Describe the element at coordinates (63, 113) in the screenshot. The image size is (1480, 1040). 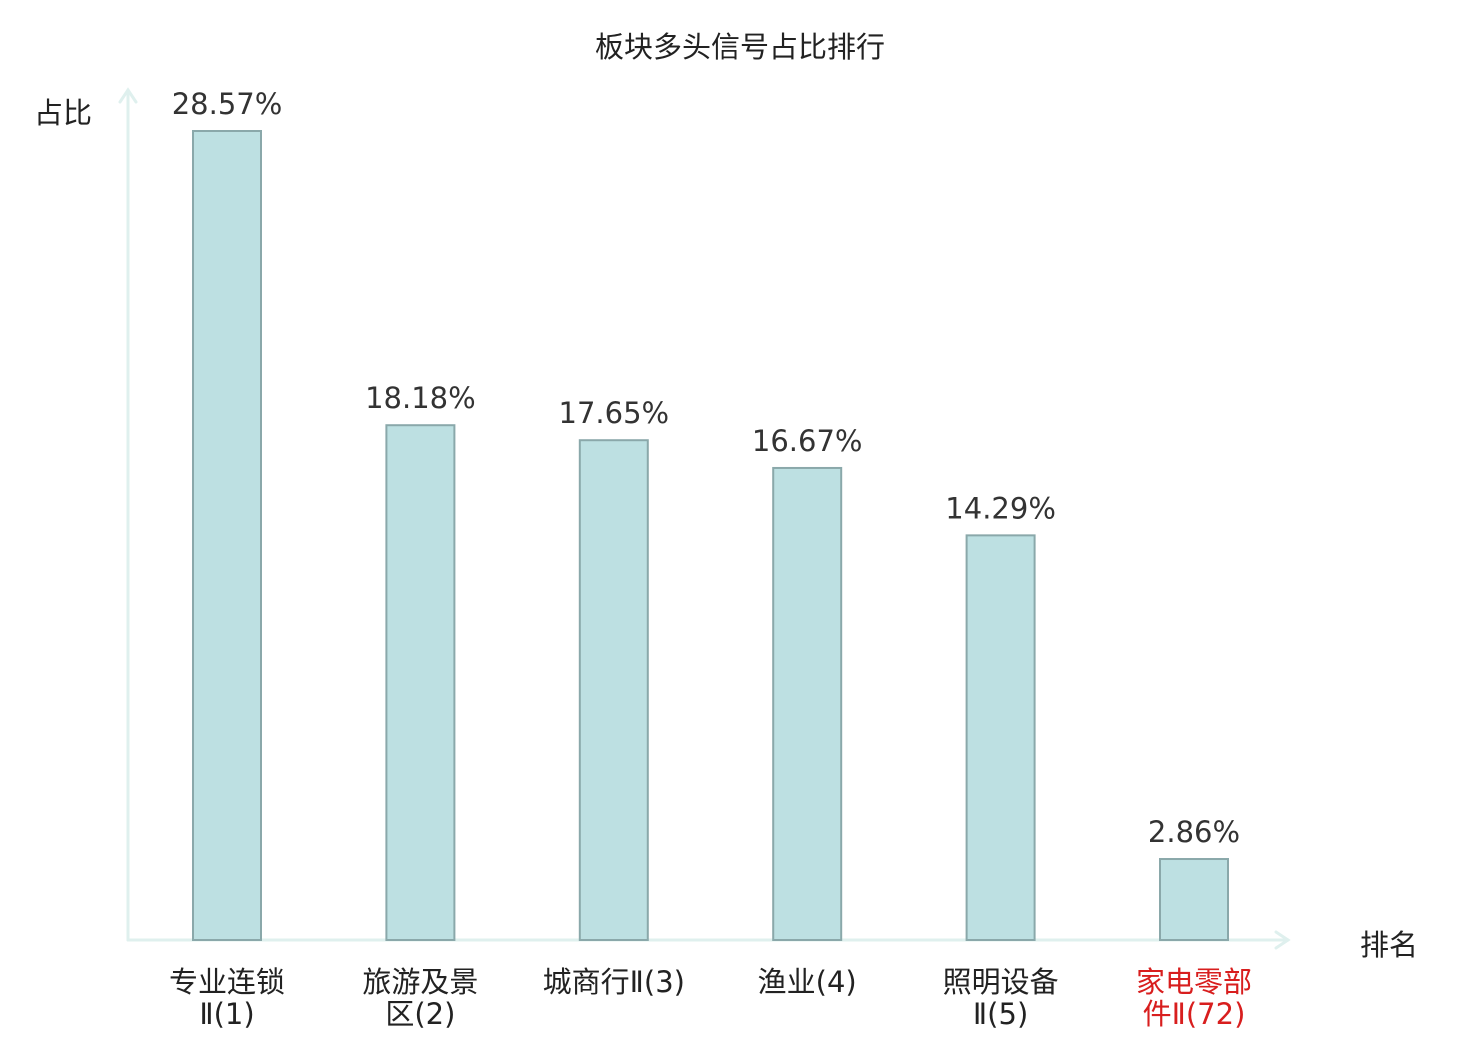
I see `y-axis-label: 占比` at that location.